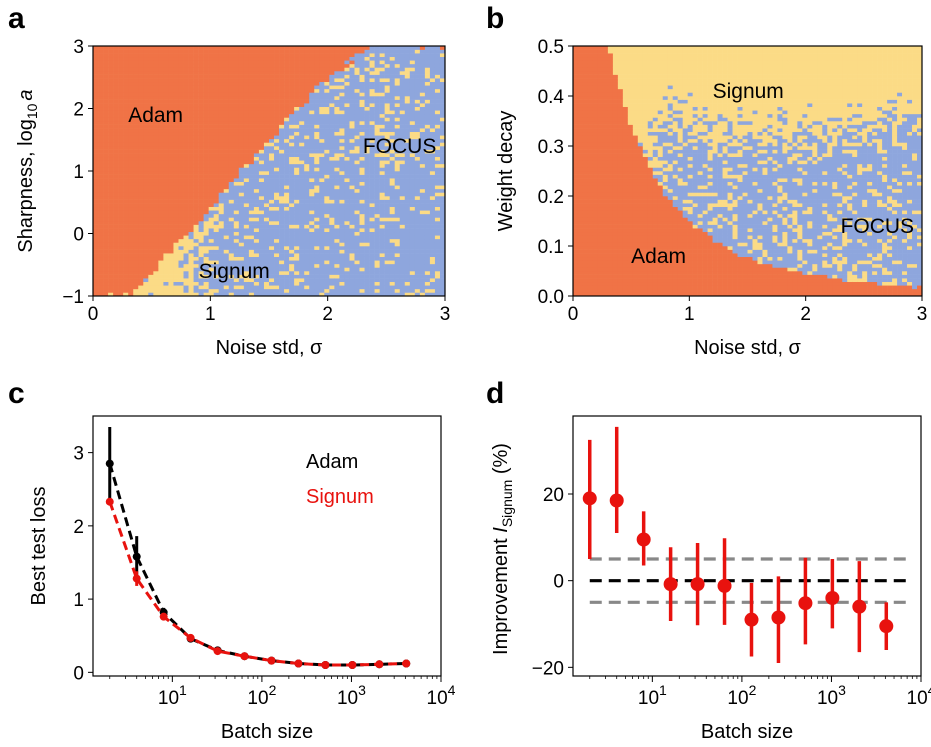 This screenshot has width=931, height=747. I want to click on y-tick-label: 0.0, so click(551, 297).